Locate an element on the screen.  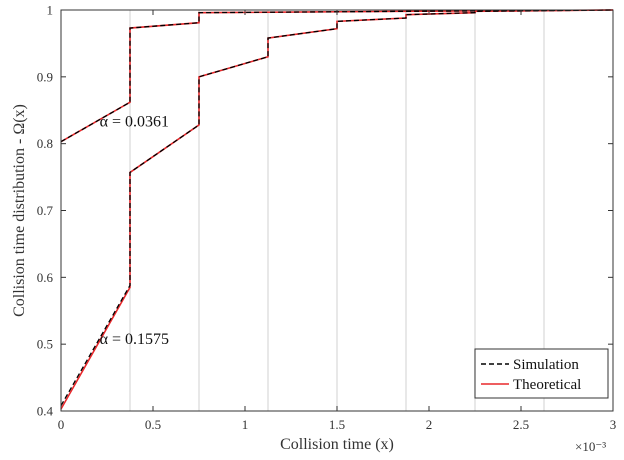
alpha-annotations: α = 0.0361 α = 0.1575 is located at coordinates (134, 230).